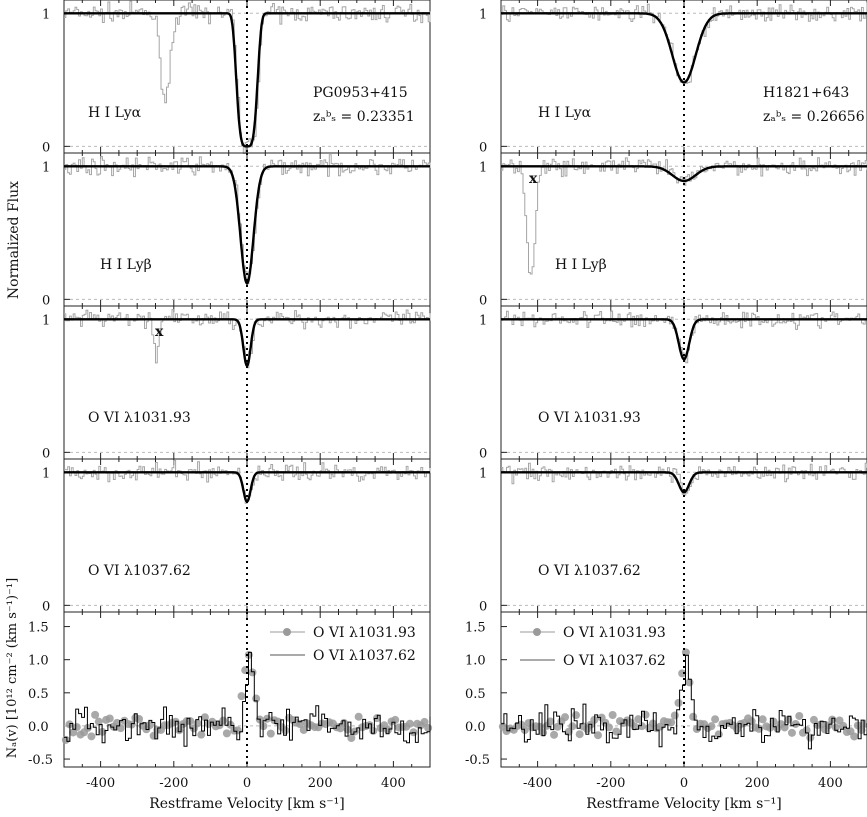 The image size is (867, 817). Describe the element at coordinates (533, 179) in the screenshot. I see `contamination-mark-right-lyb: x` at that location.